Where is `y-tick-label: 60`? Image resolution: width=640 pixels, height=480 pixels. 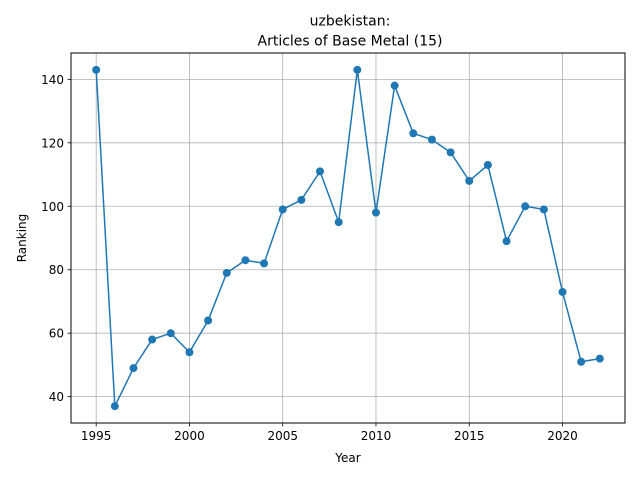 y-tick-label: 60 is located at coordinates (56, 334).